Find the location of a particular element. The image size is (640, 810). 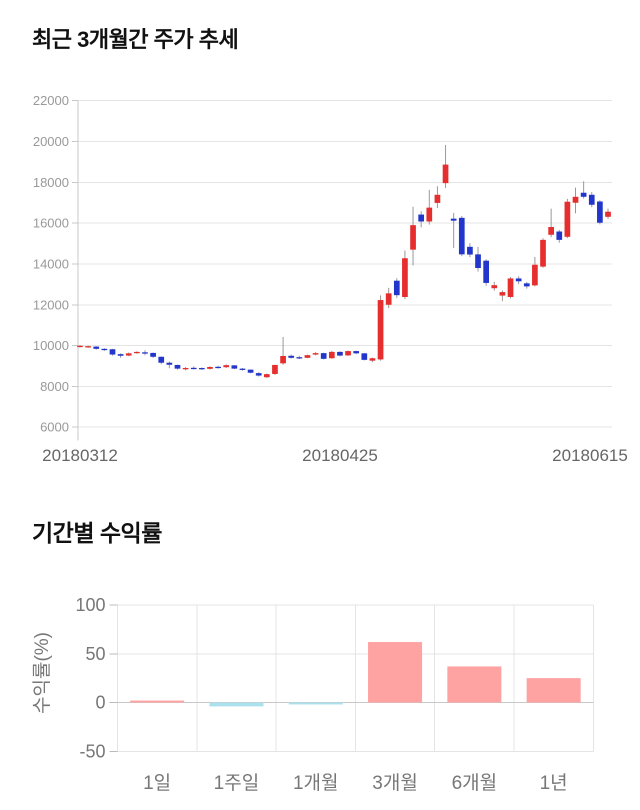

y-tick-label: 10000 is located at coordinates (51, 345).